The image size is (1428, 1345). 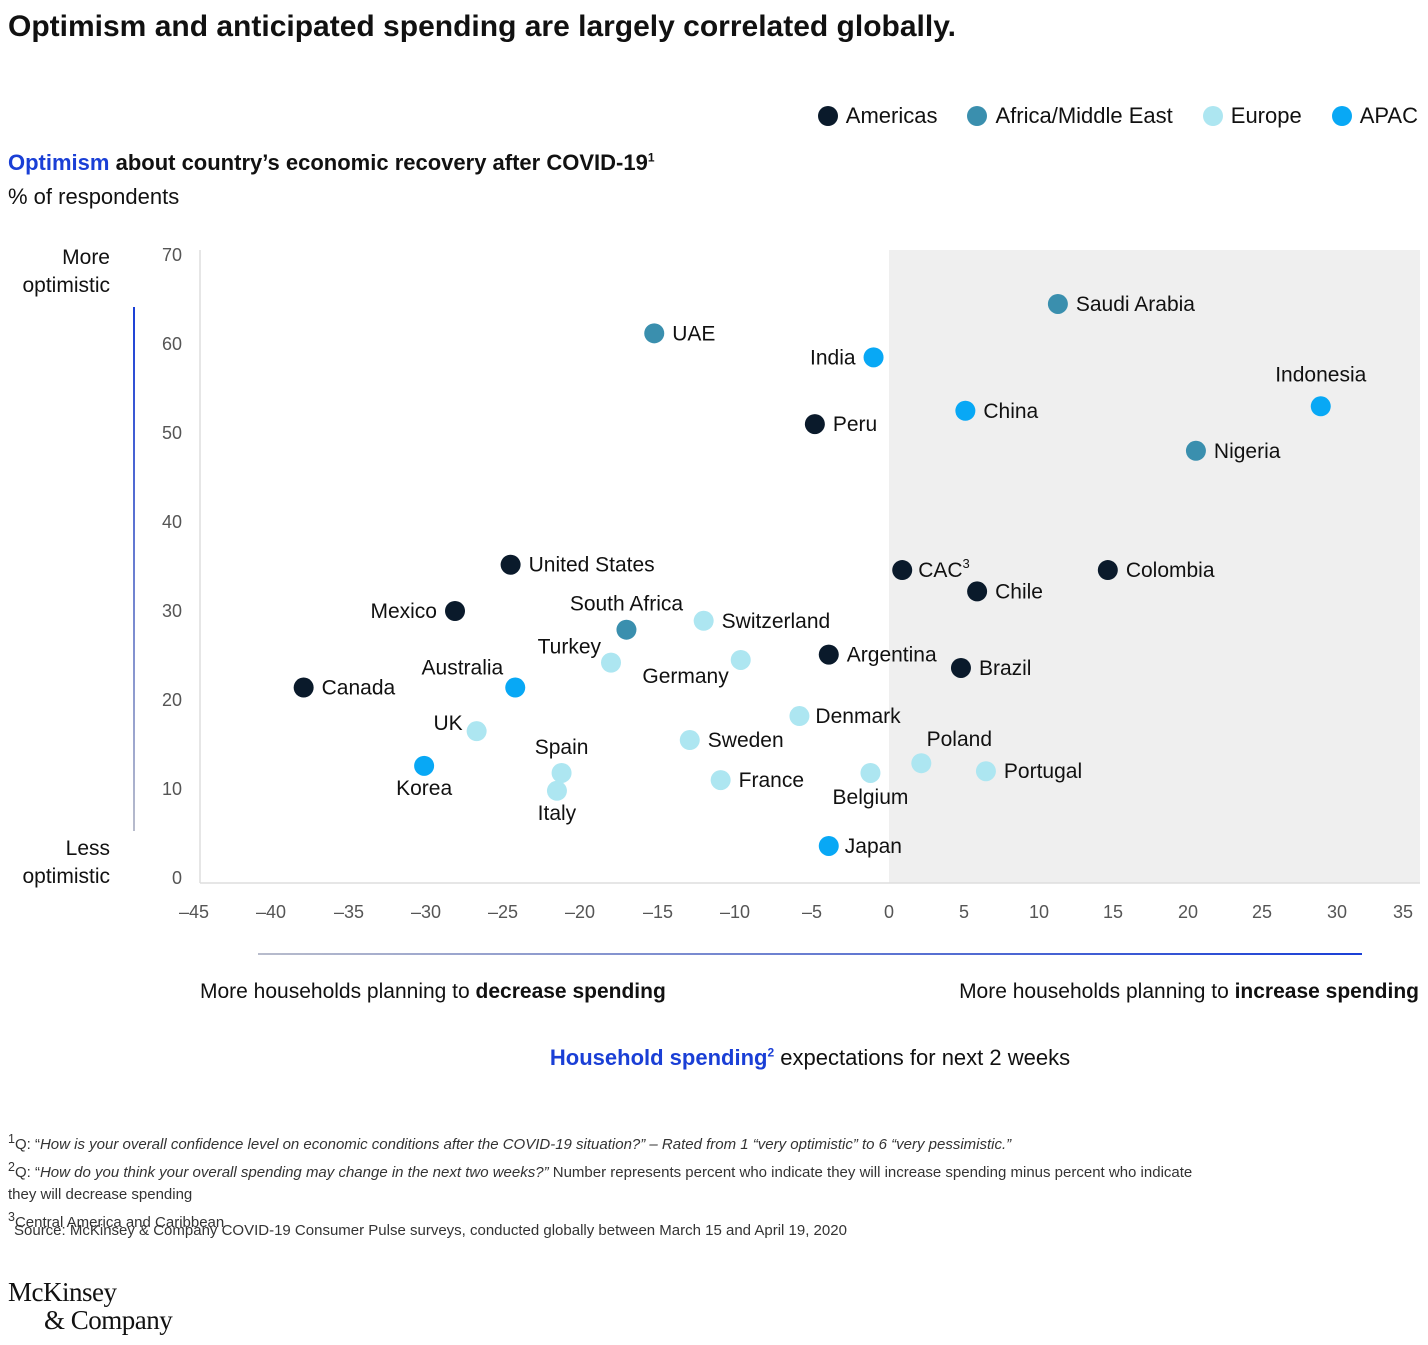 I want to click on x-tick-label: –20, so click(x=580, y=912).